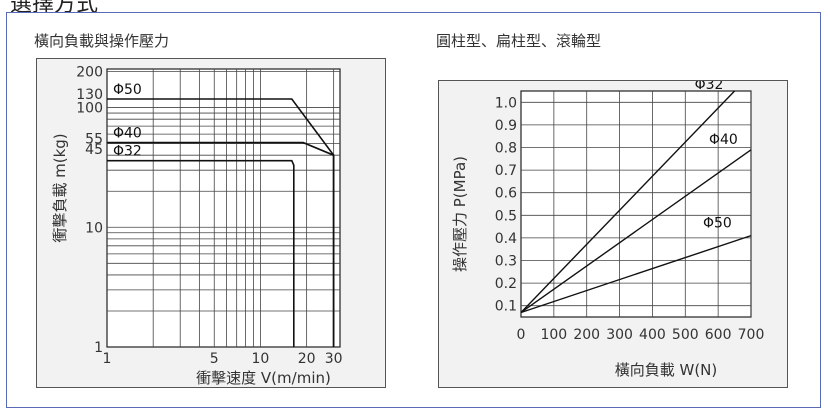  I want to click on header-title-fragment: 選擇方式, so click(106, 6).